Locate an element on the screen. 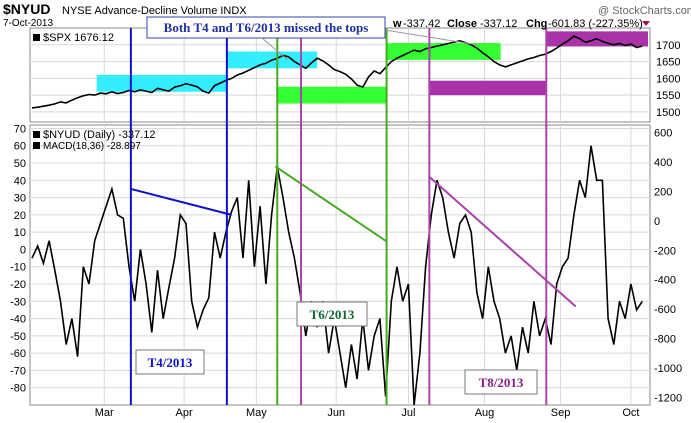 The height and width of the screenshot is (423, 691). t8-label: T8/2013 is located at coordinates (501, 382).